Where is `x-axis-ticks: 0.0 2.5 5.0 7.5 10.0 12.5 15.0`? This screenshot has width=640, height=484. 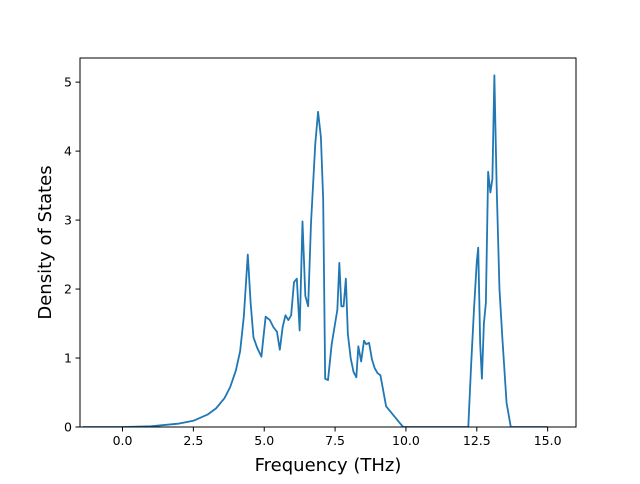 x-axis-ticks: 0.0 2.5 5.0 7.5 10.0 12.5 15.0 is located at coordinates (337, 437).